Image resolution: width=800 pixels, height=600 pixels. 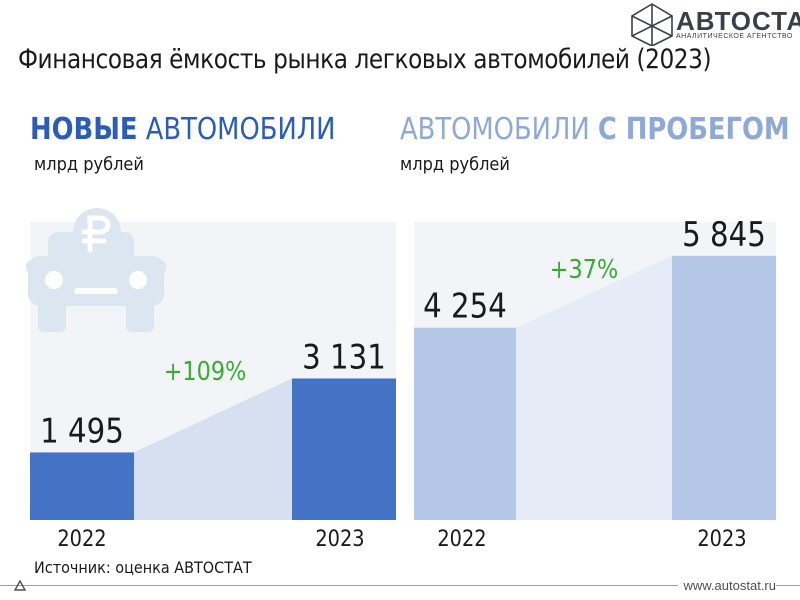 What do you see at coordinates (495, 129) in the screenshot?
I see `used-cars-heading-light: АВТОМОБИЛИ` at bounding box center [495, 129].